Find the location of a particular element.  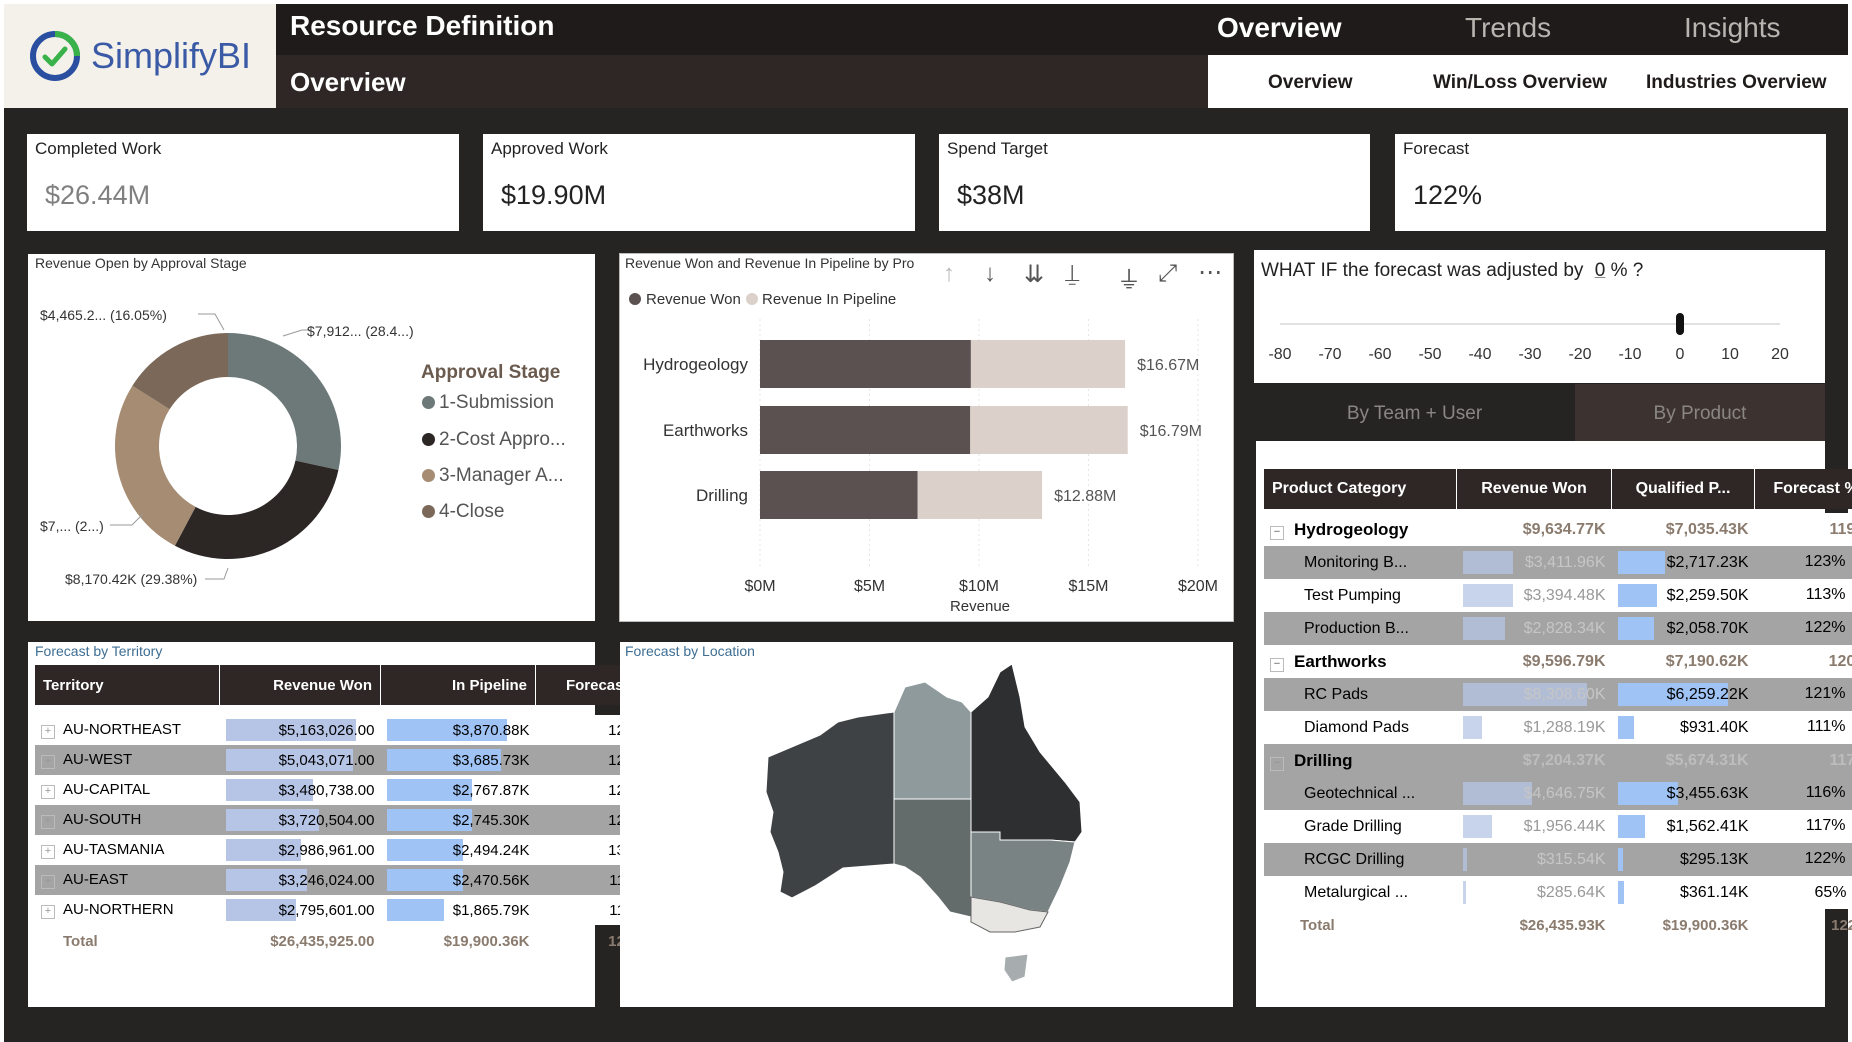

filter-icon: ⏚ is located at coordinates (1129, 280).